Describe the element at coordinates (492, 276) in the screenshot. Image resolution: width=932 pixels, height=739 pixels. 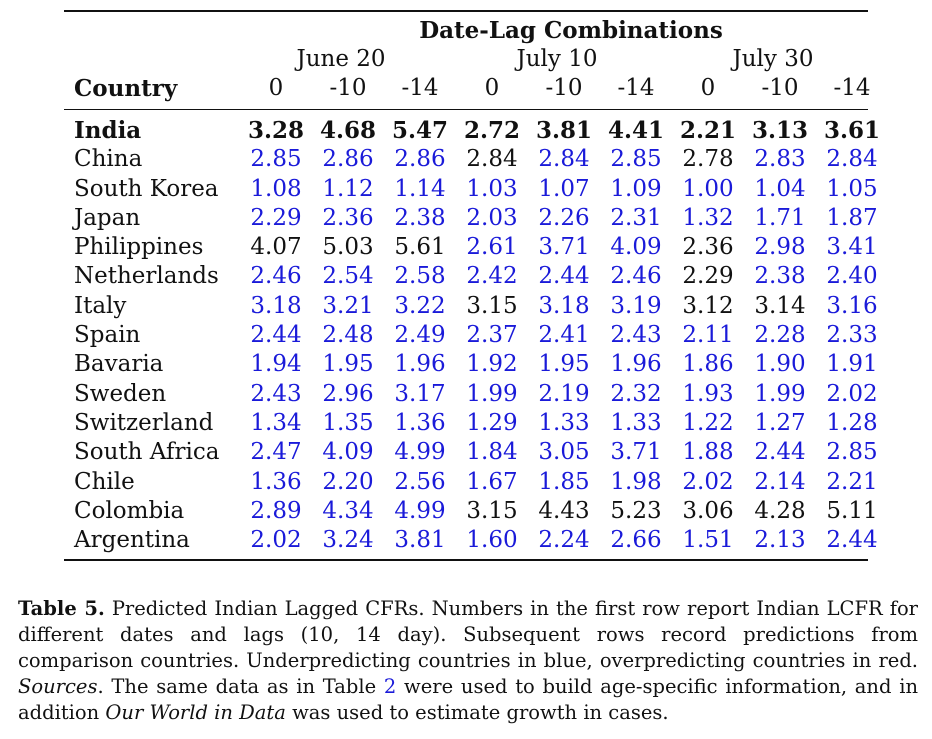
I see `table-cell: 2.42` at that location.